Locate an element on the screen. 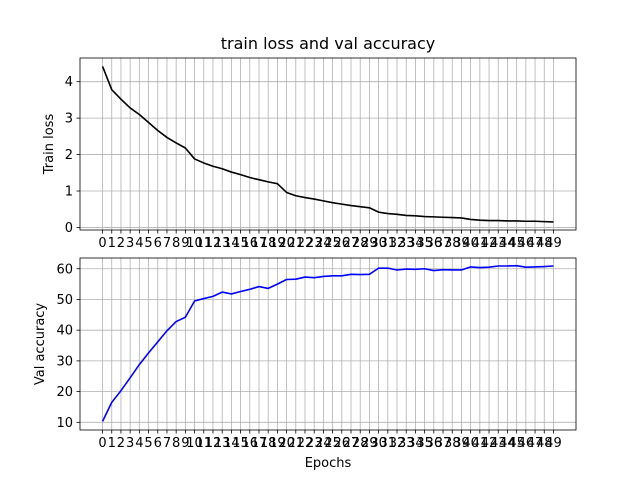  val-accuracy-xtick-label: 14 is located at coordinates (231, 443).